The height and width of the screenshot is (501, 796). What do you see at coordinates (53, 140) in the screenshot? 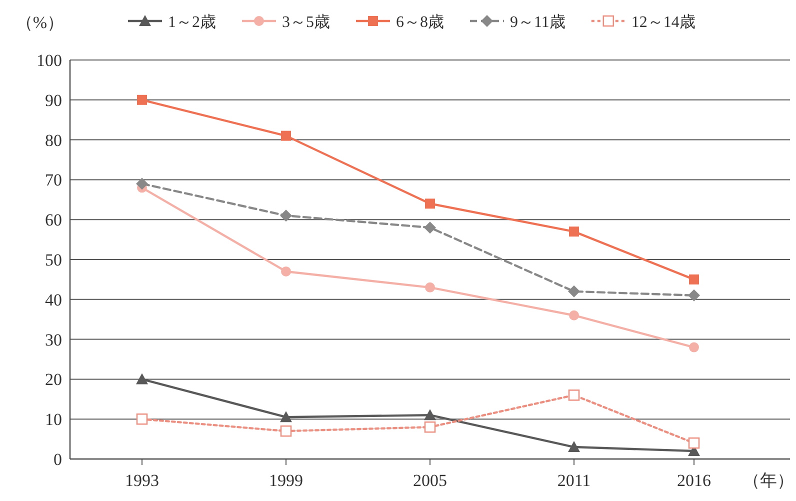
I see `y-tick-label: 80` at bounding box center [53, 140].